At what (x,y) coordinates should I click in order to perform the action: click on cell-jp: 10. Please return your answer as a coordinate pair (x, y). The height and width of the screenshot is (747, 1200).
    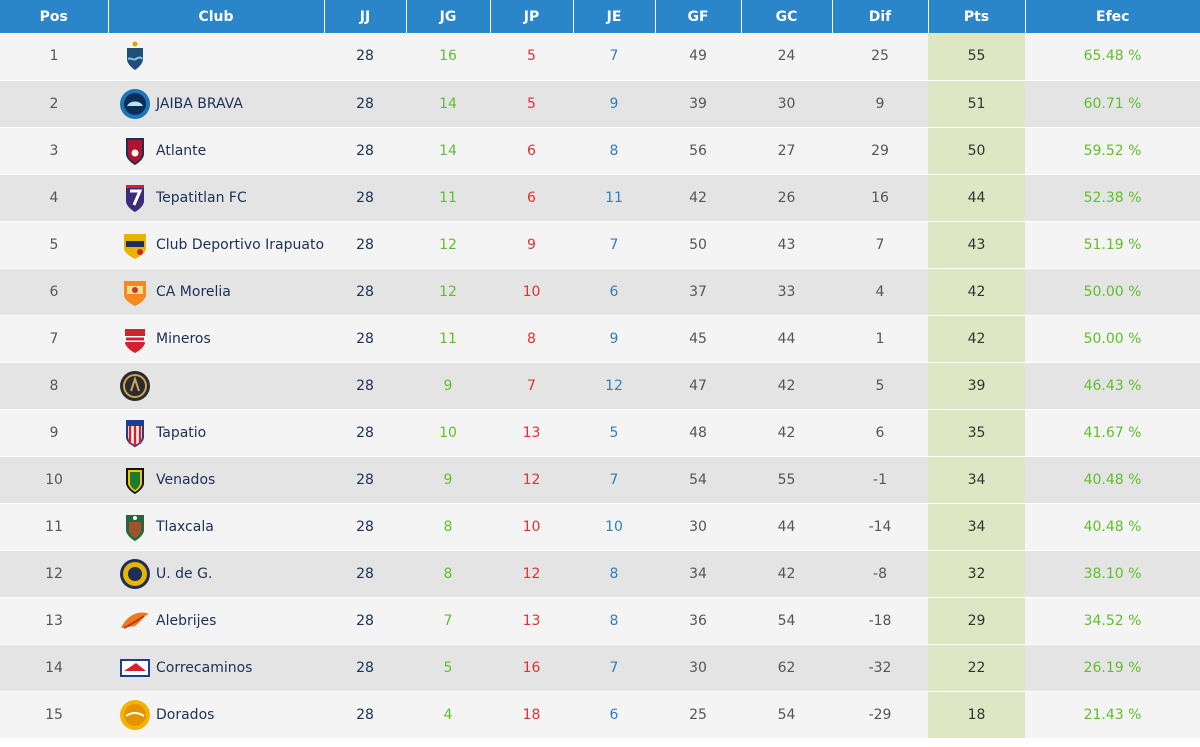
    Looking at the image, I should click on (531, 527).